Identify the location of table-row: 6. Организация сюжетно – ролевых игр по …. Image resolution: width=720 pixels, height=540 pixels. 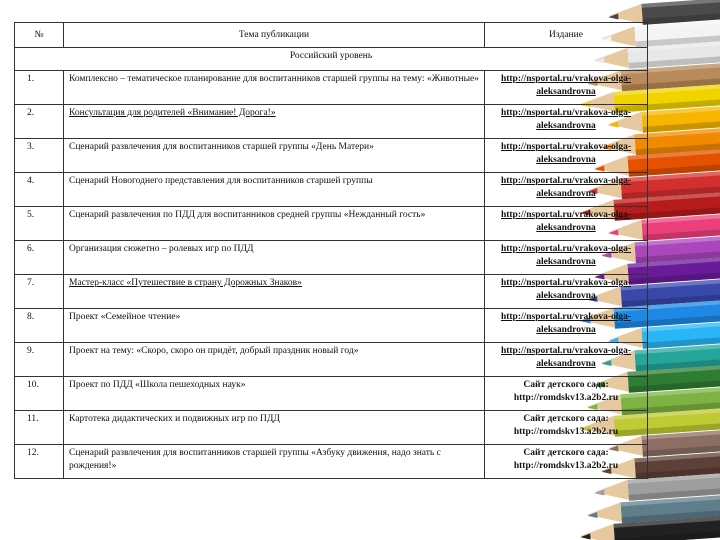
(331, 257).